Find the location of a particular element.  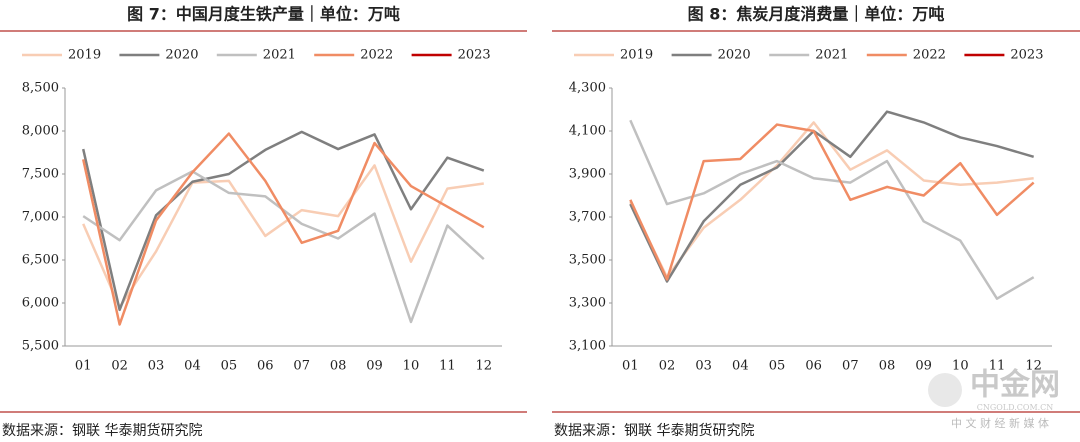

watermark-logo is located at coordinates (945, 390).